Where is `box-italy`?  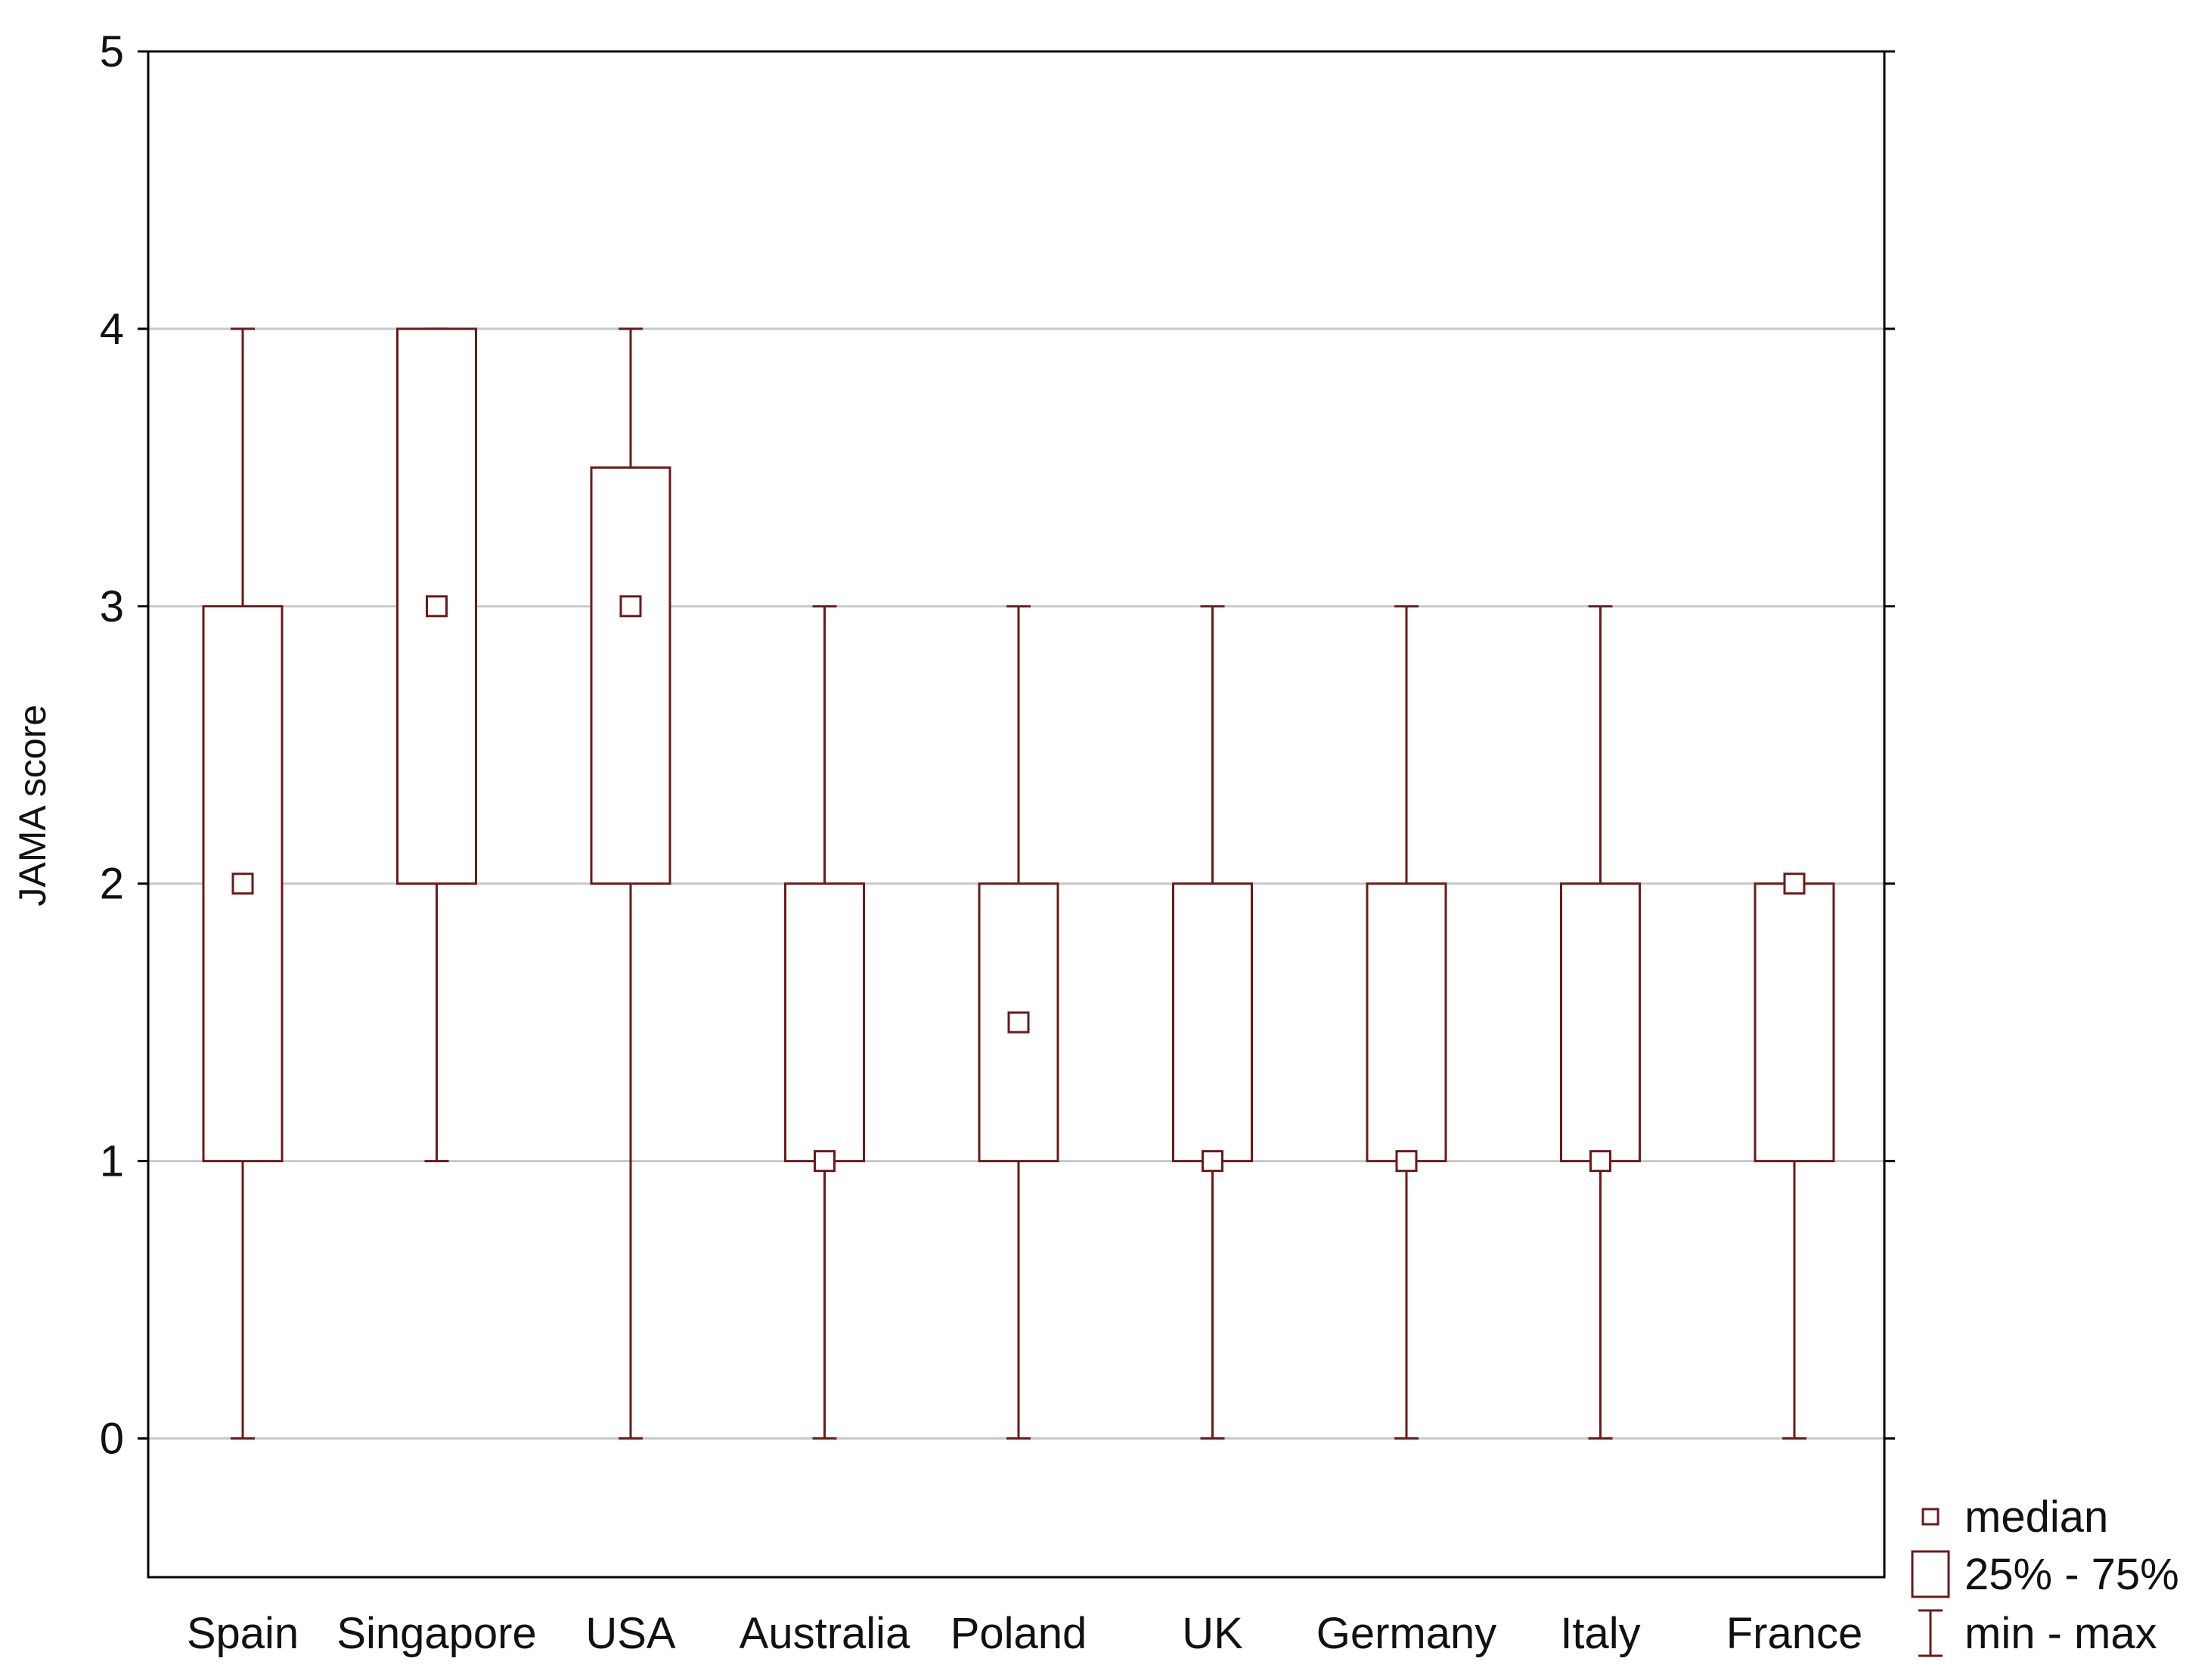
box-italy is located at coordinates (1600, 1022).